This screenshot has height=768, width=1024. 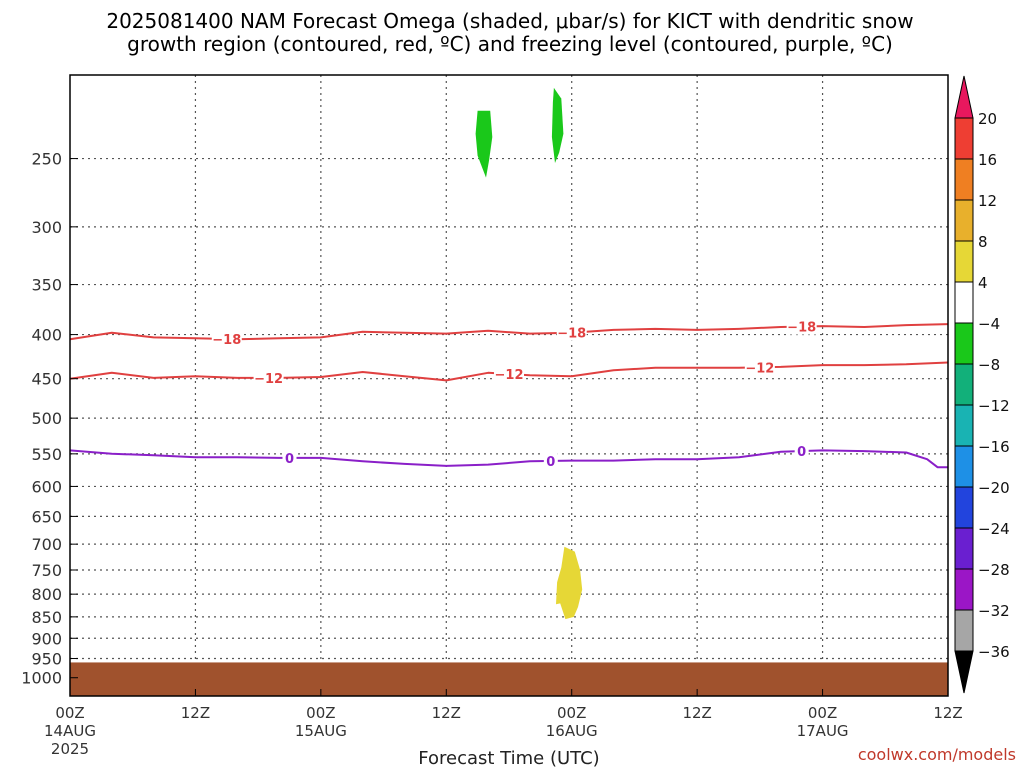 I want to click on colorbar-tick-label: 20, so click(x=987, y=119).